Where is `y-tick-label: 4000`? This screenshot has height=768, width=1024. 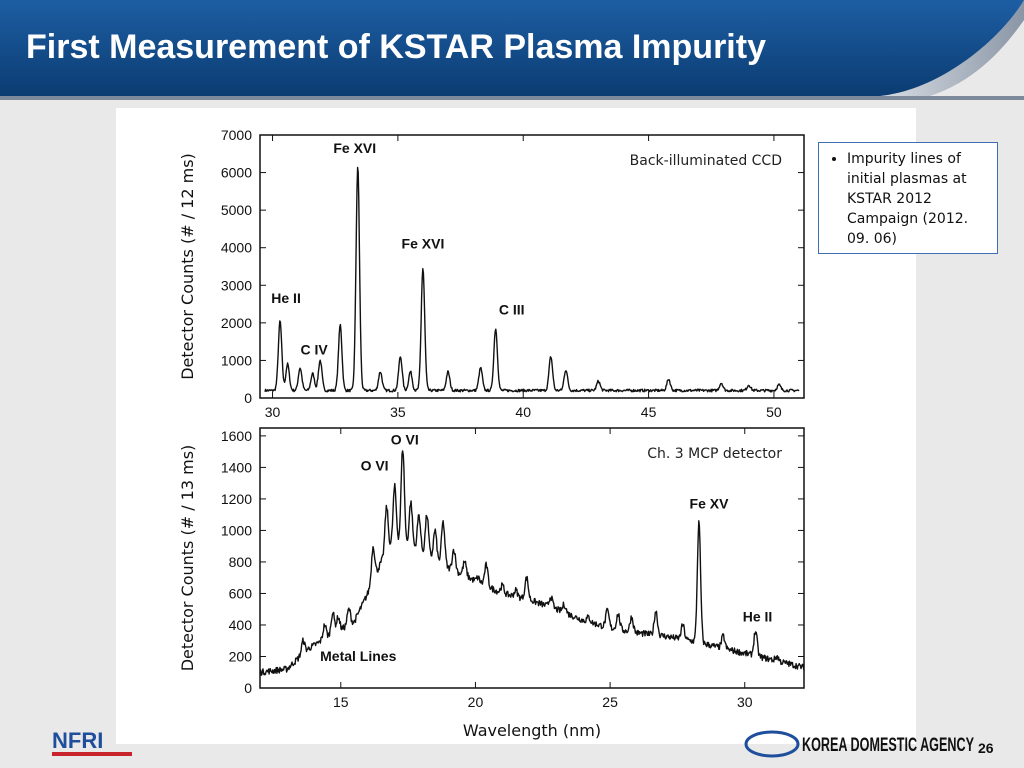
y-tick-label: 4000 is located at coordinates (236, 248).